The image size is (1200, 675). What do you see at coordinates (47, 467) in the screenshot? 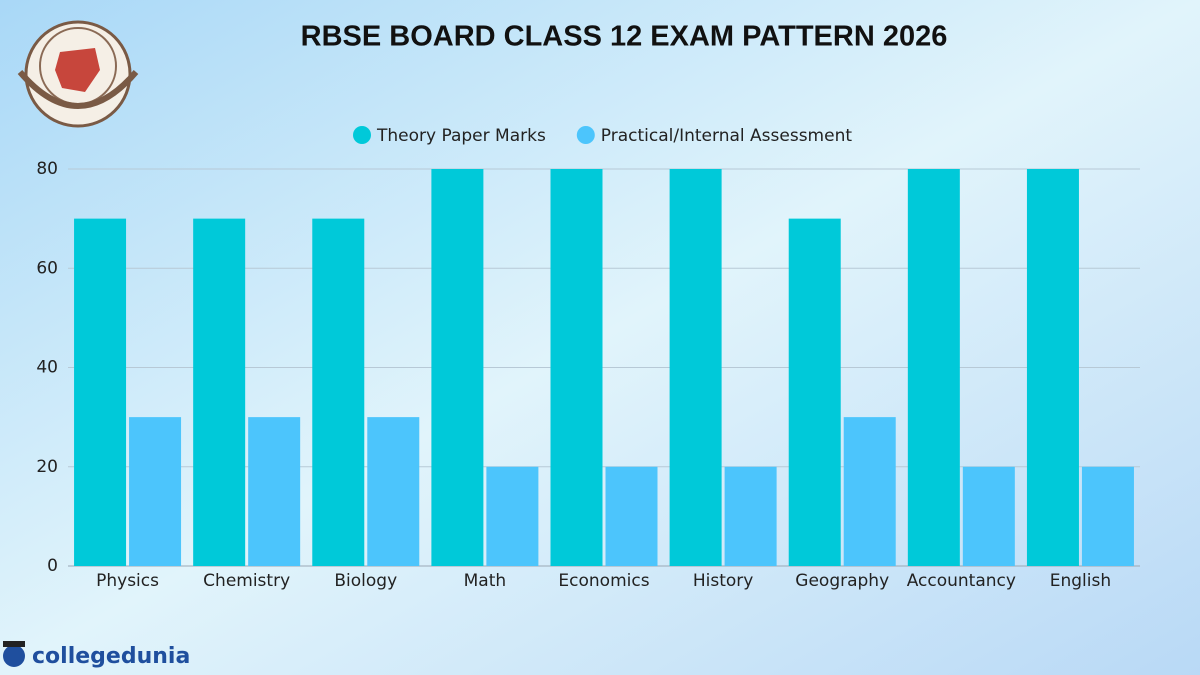
I see `y-tick-label: 20` at bounding box center [47, 467].